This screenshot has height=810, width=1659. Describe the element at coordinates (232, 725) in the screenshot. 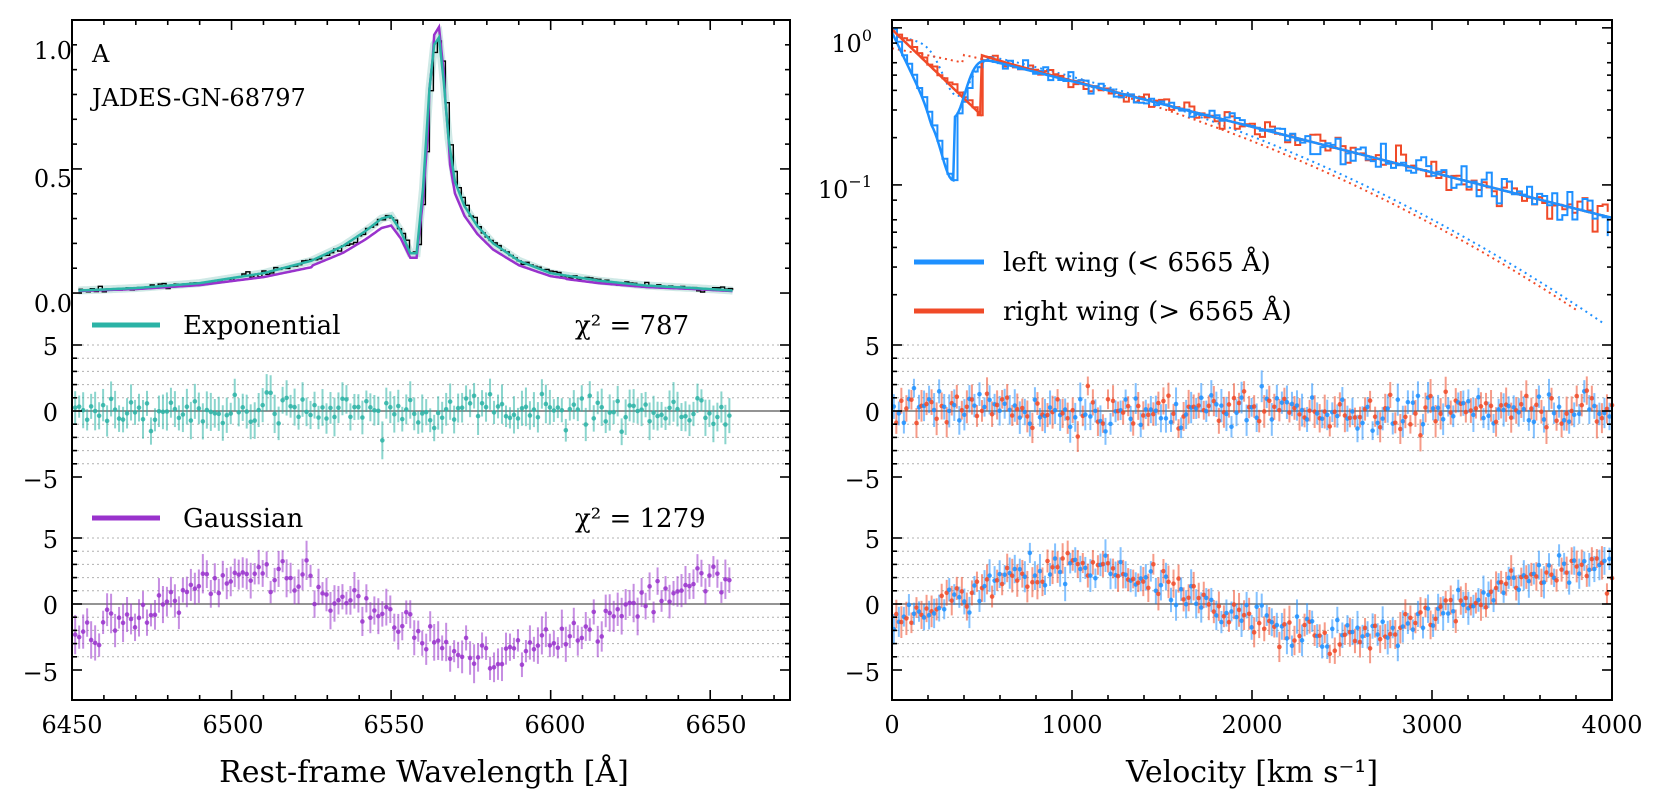

I see `xtick-label-6500: 6500` at that location.